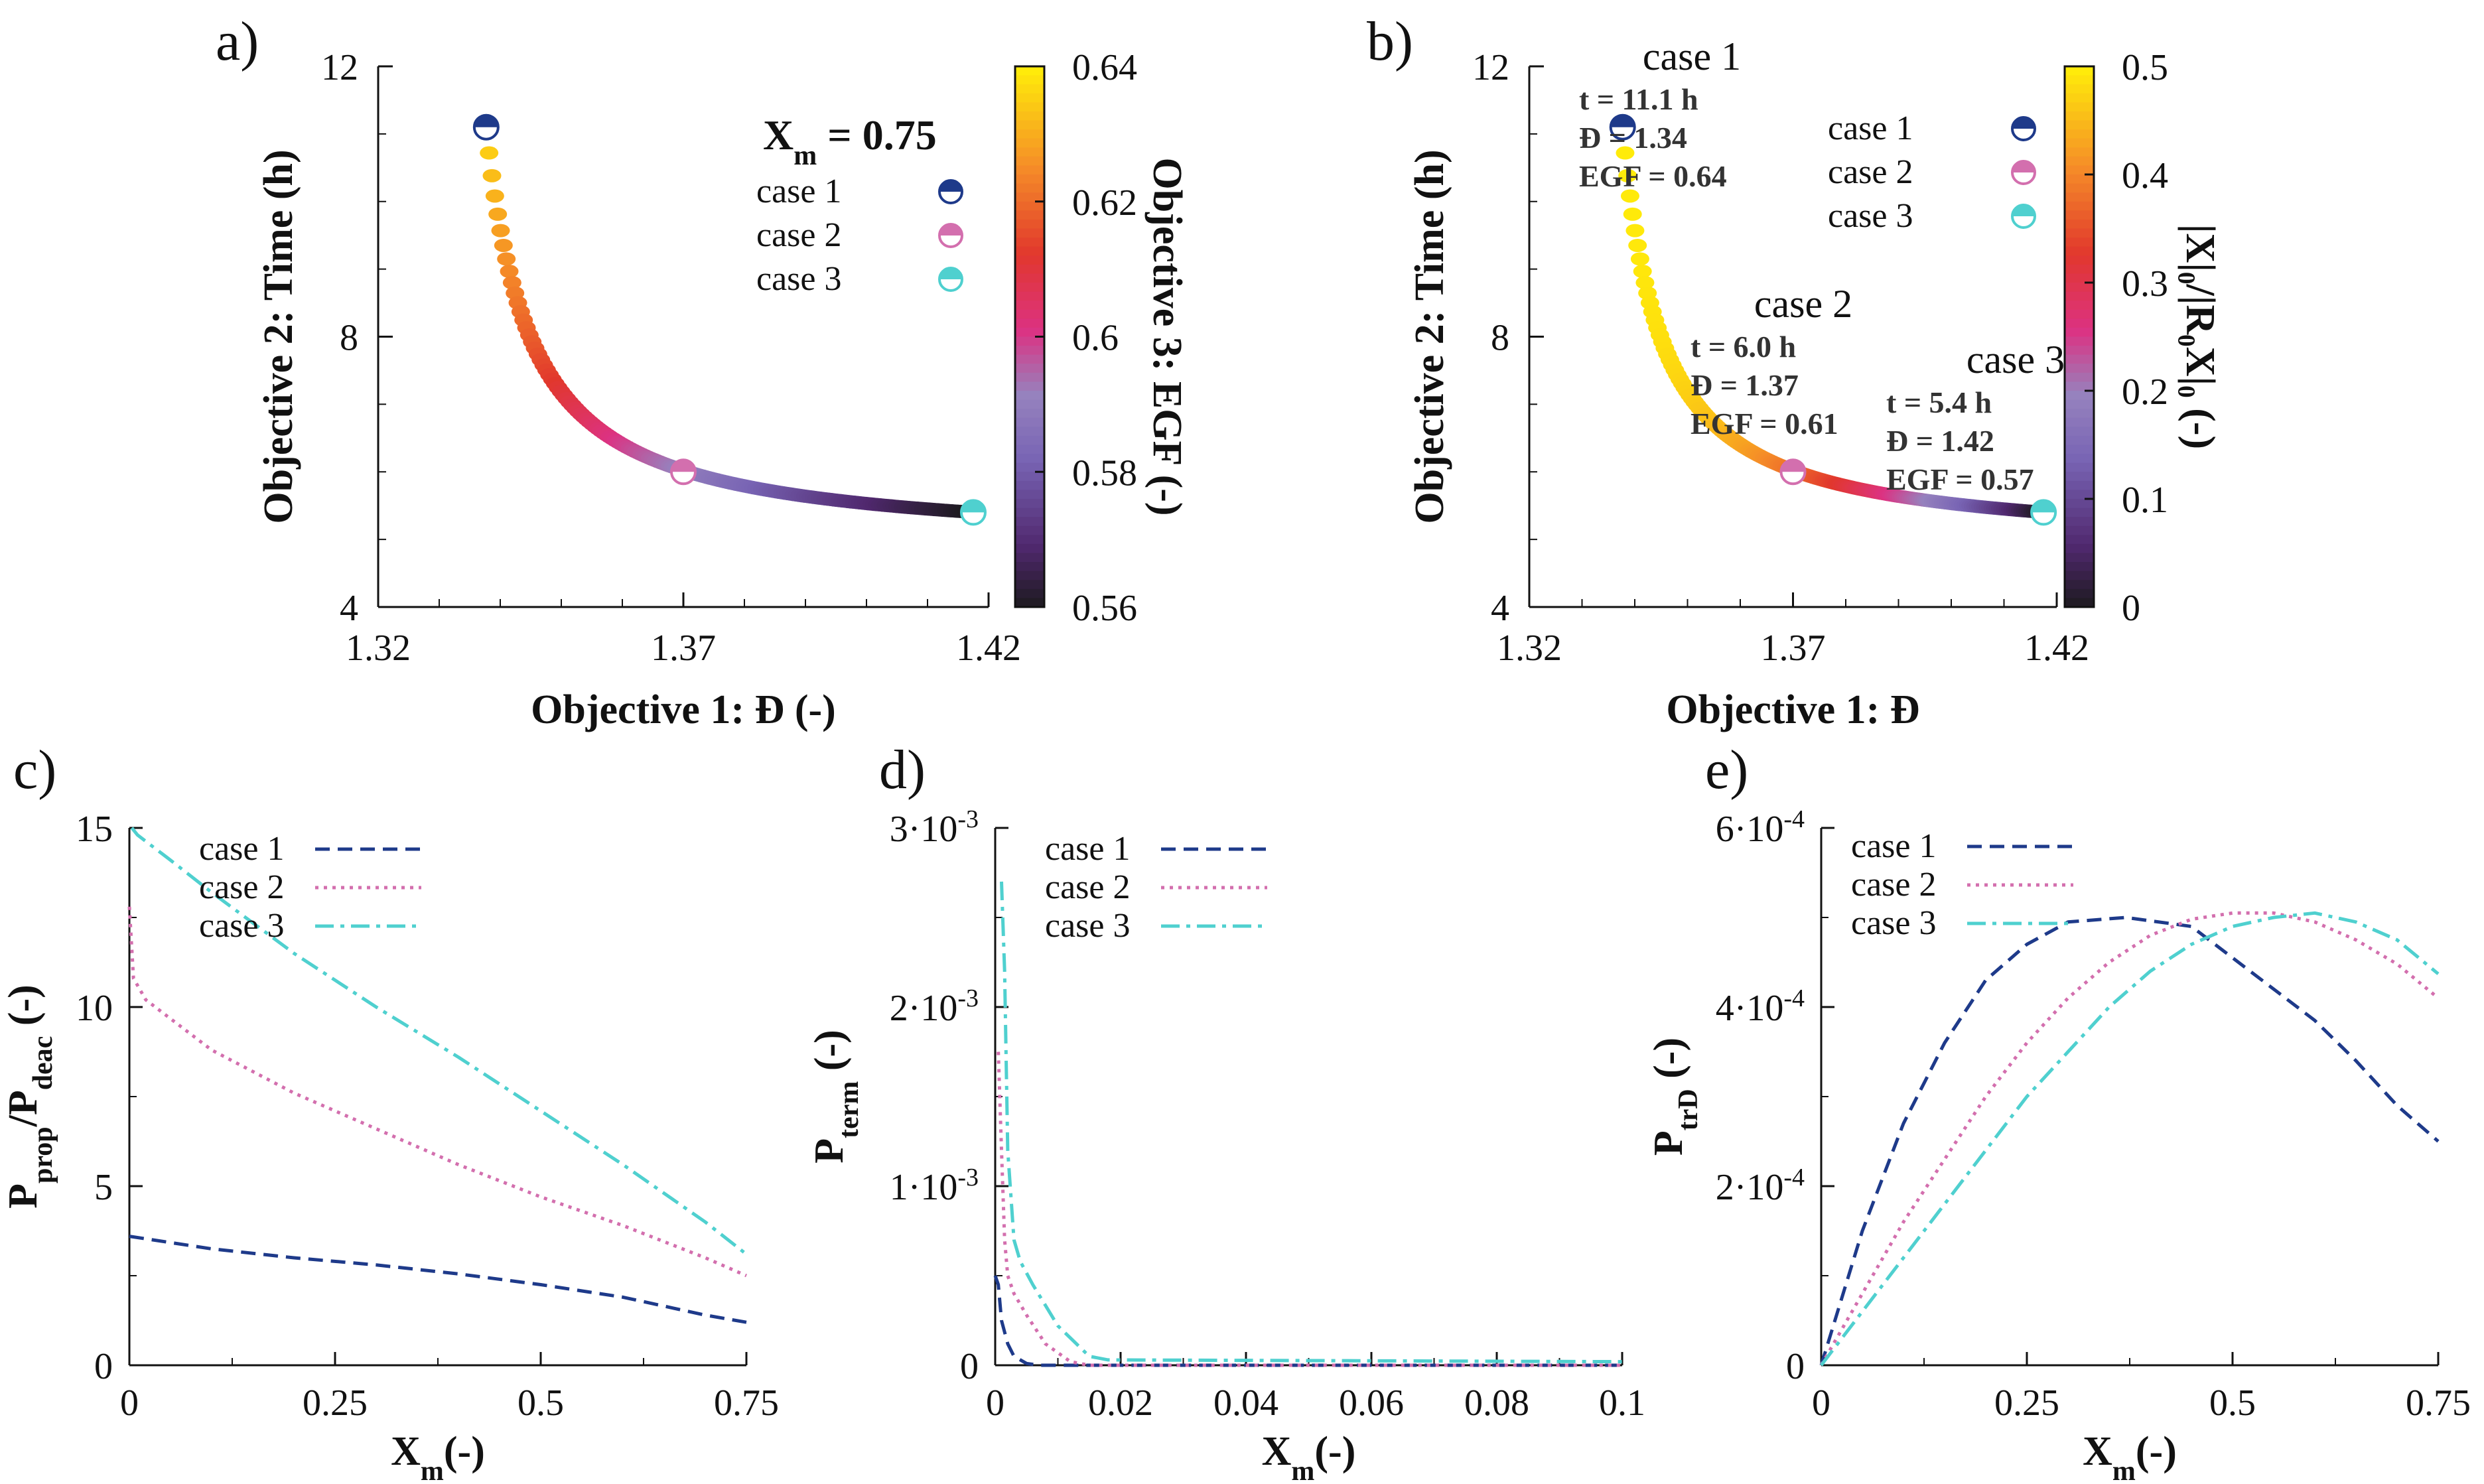  I want to click on x-tick-label: 0.75, so click(2438, 1403).